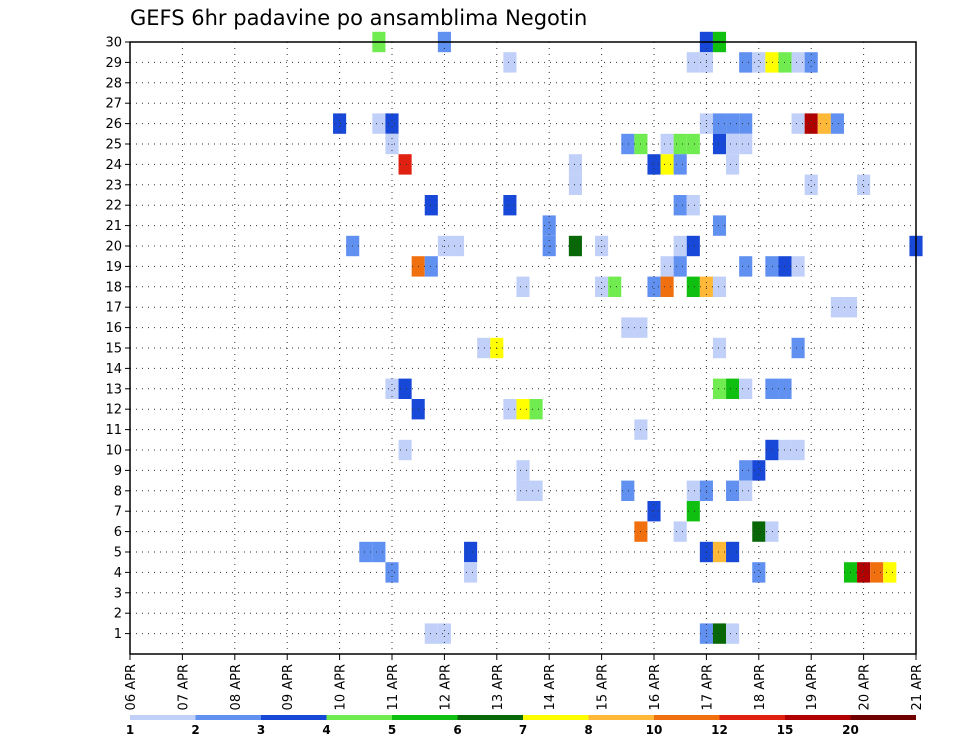  I want to click on legend-label: 6, so click(457, 730).